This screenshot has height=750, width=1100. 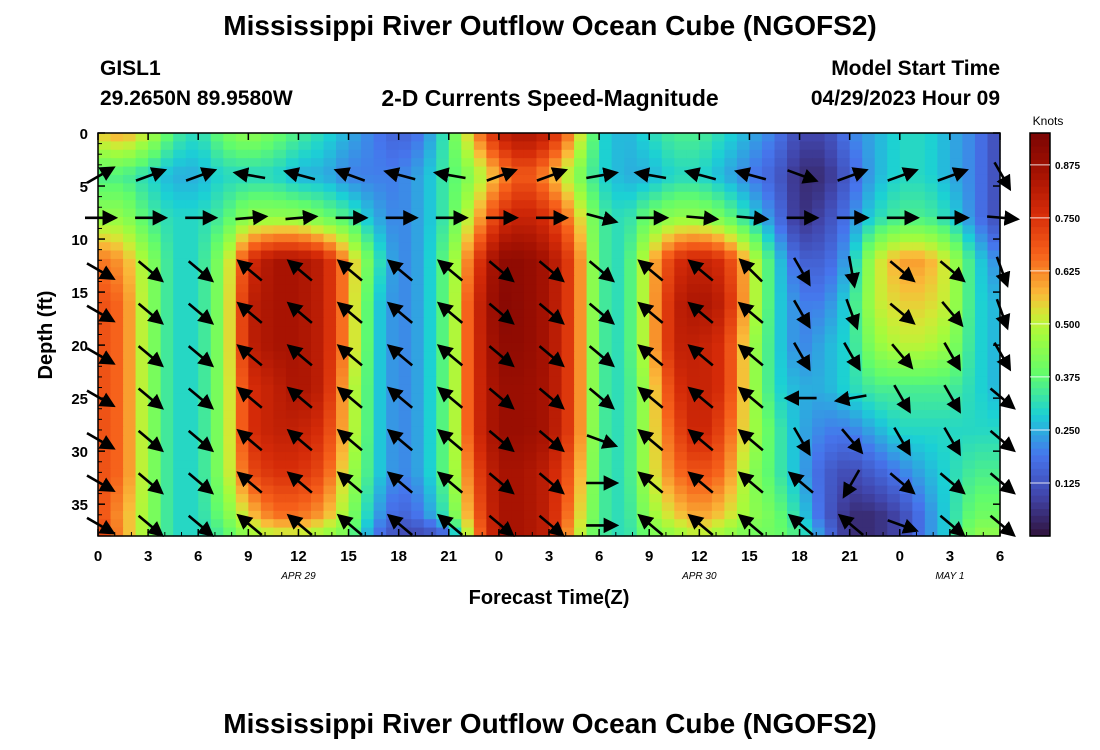 I want to click on y-tick-label: 10, so click(x=79, y=240).